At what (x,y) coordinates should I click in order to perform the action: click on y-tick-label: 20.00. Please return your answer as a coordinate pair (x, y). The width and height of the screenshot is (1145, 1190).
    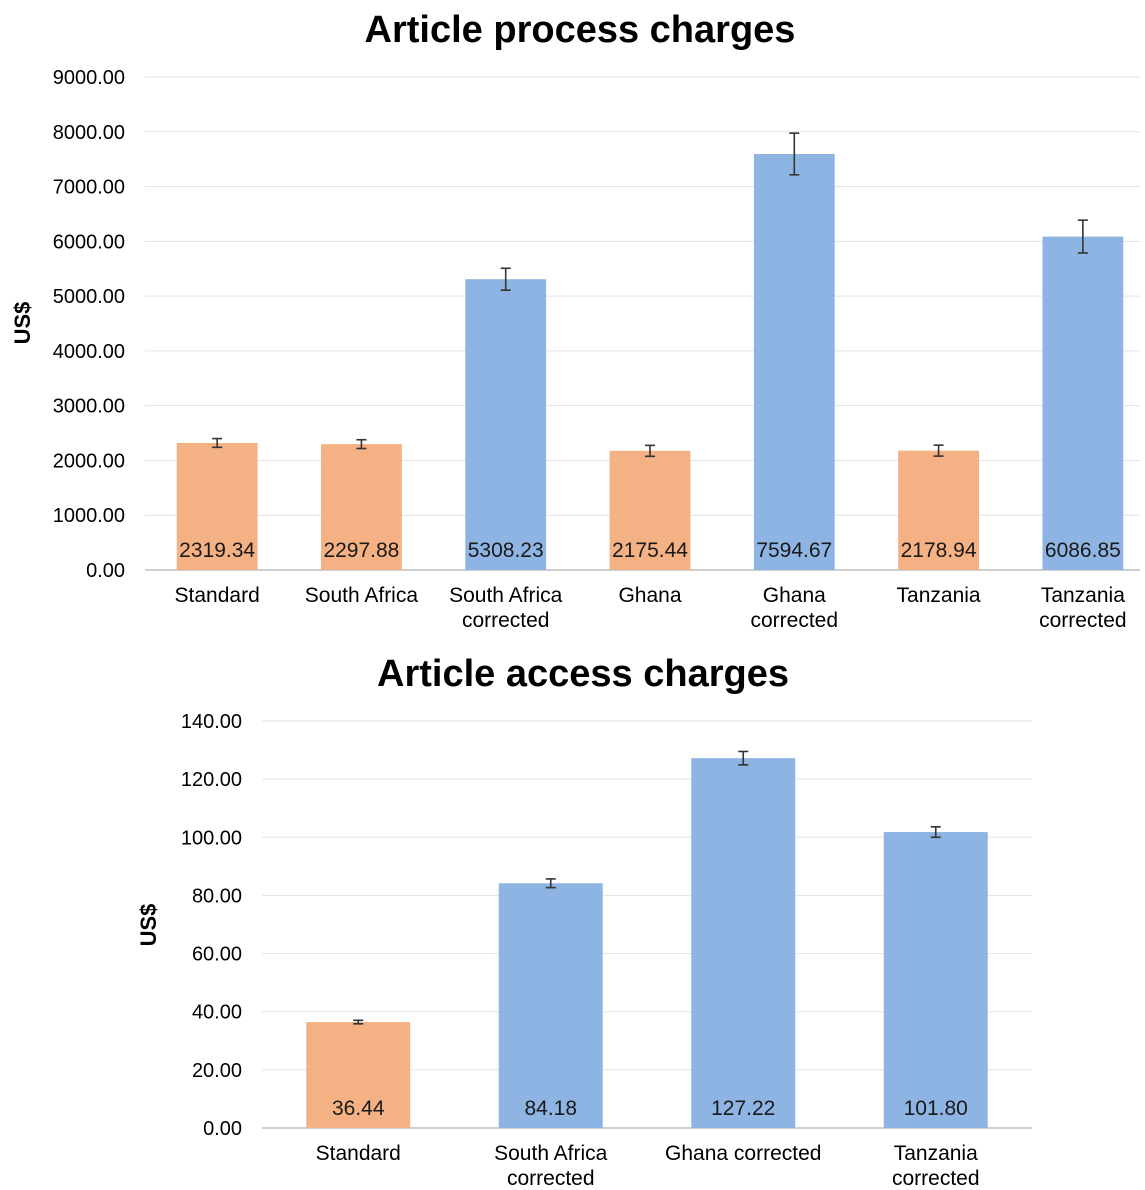
    Looking at the image, I should click on (217, 1071).